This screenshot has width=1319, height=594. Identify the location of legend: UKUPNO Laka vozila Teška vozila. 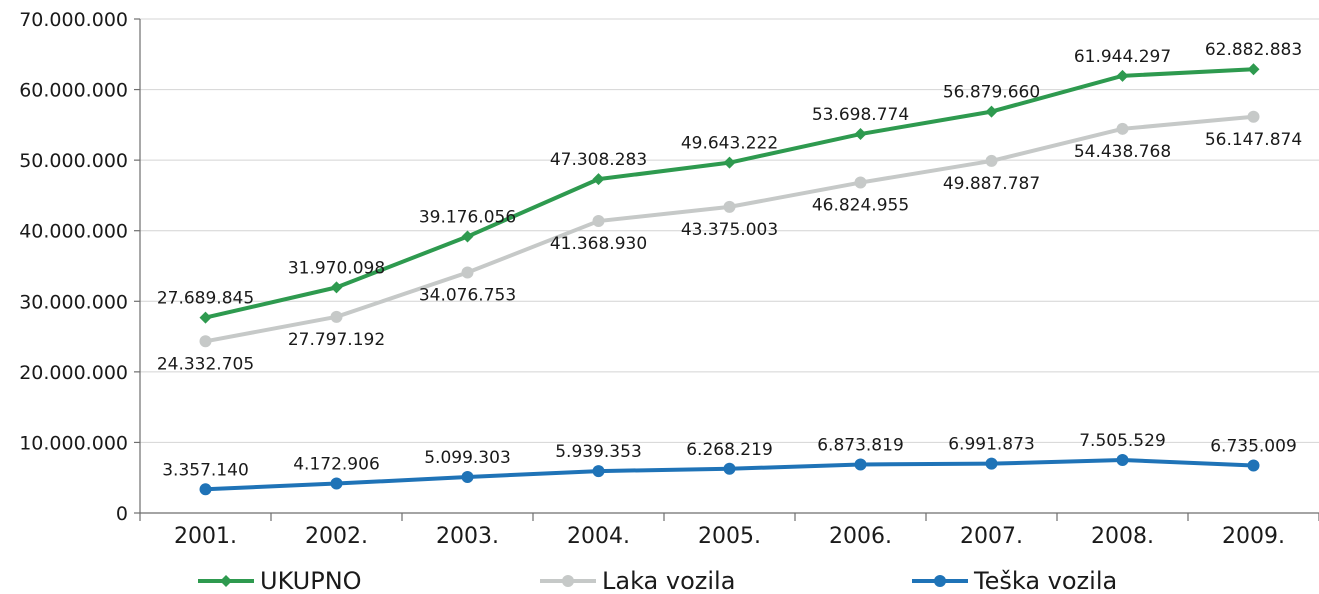
(657, 580).